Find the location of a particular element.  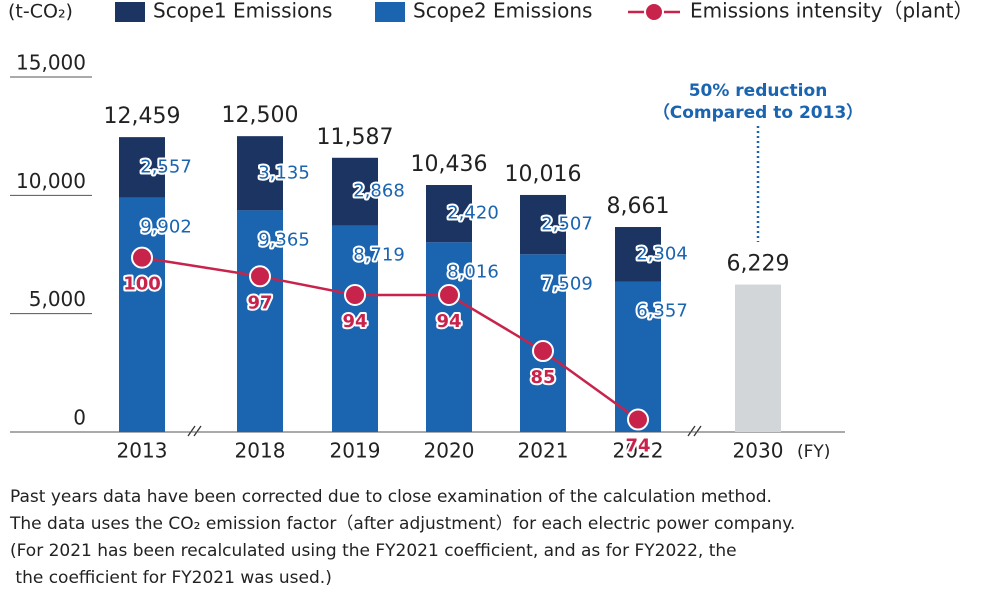

data-label: 2,304 is located at coordinates (662, 253).